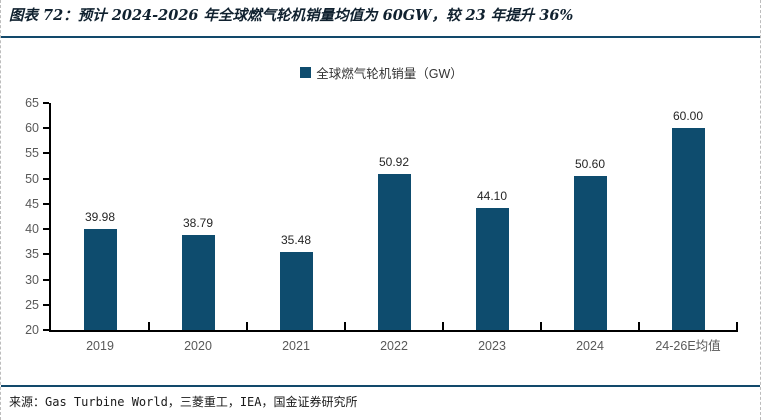 The width and height of the screenshot is (761, 420). I want to click on y-tick-label: 35, so click(32, 254).